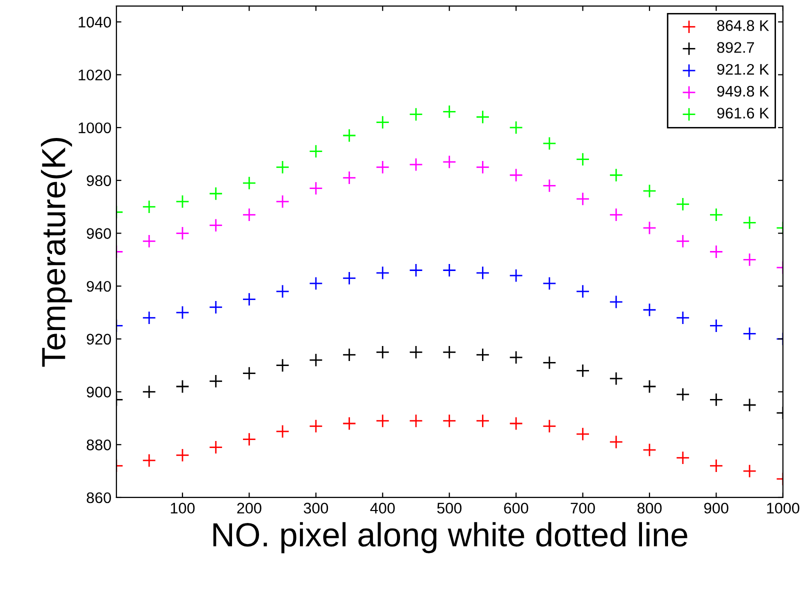 Image resolution: width=803 pixels, height=603 pixels. I want to click on x-tick-label: 900, so click(716, 508).